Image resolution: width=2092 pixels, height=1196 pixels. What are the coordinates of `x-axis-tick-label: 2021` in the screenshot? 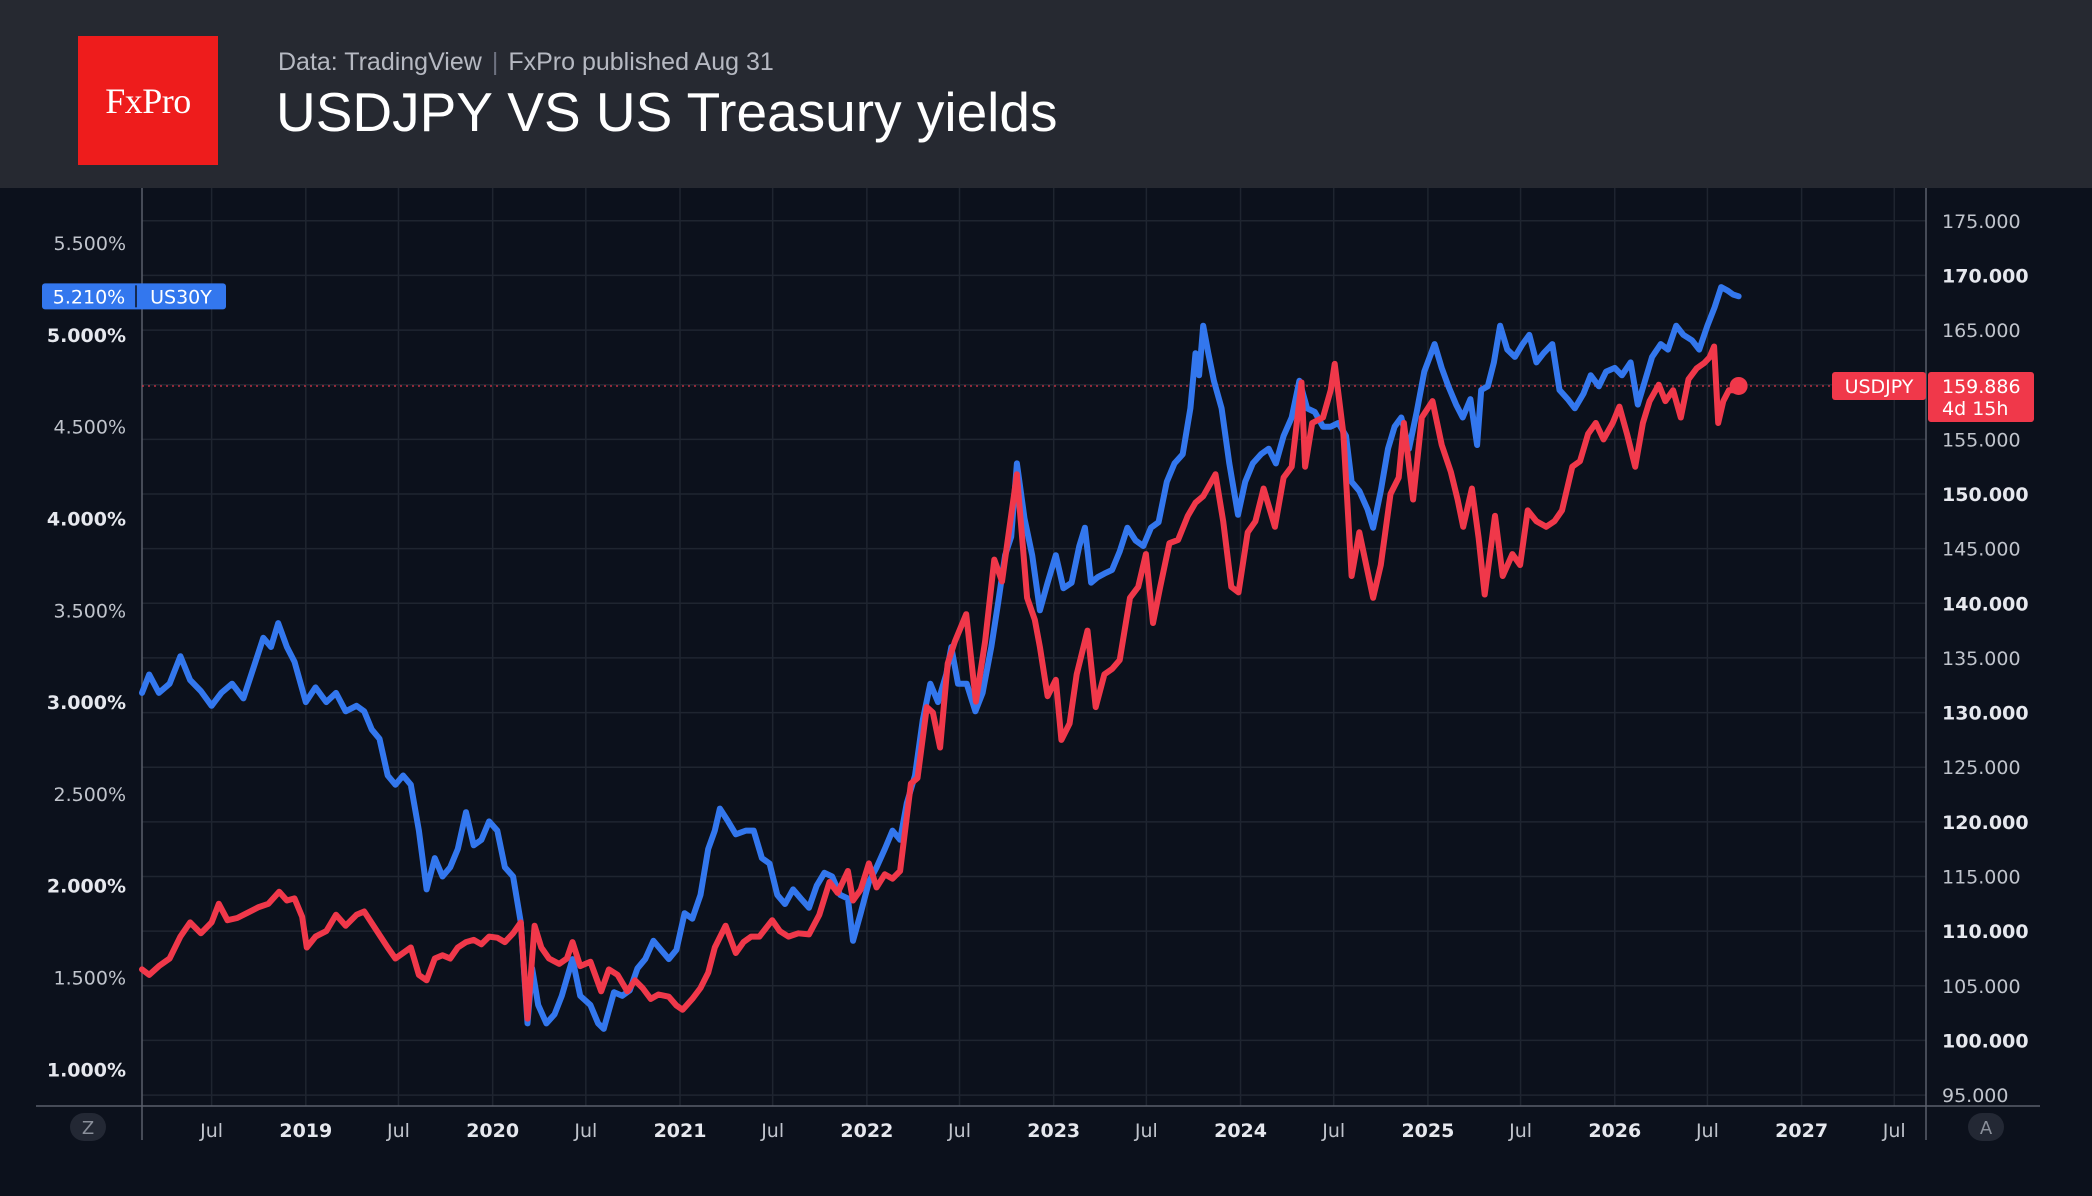 It's located at (680, 1131).